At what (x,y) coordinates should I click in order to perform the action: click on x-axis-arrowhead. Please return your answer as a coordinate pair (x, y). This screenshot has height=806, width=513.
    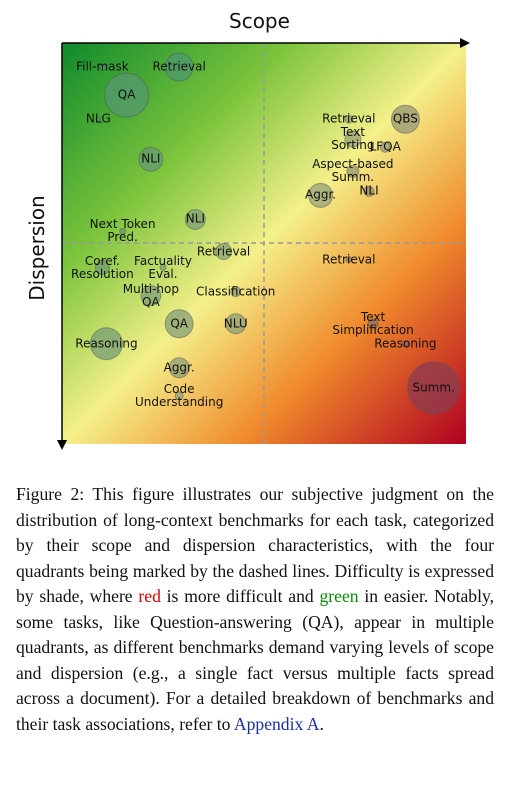
    Looking at the image, I should click on (465, 43).